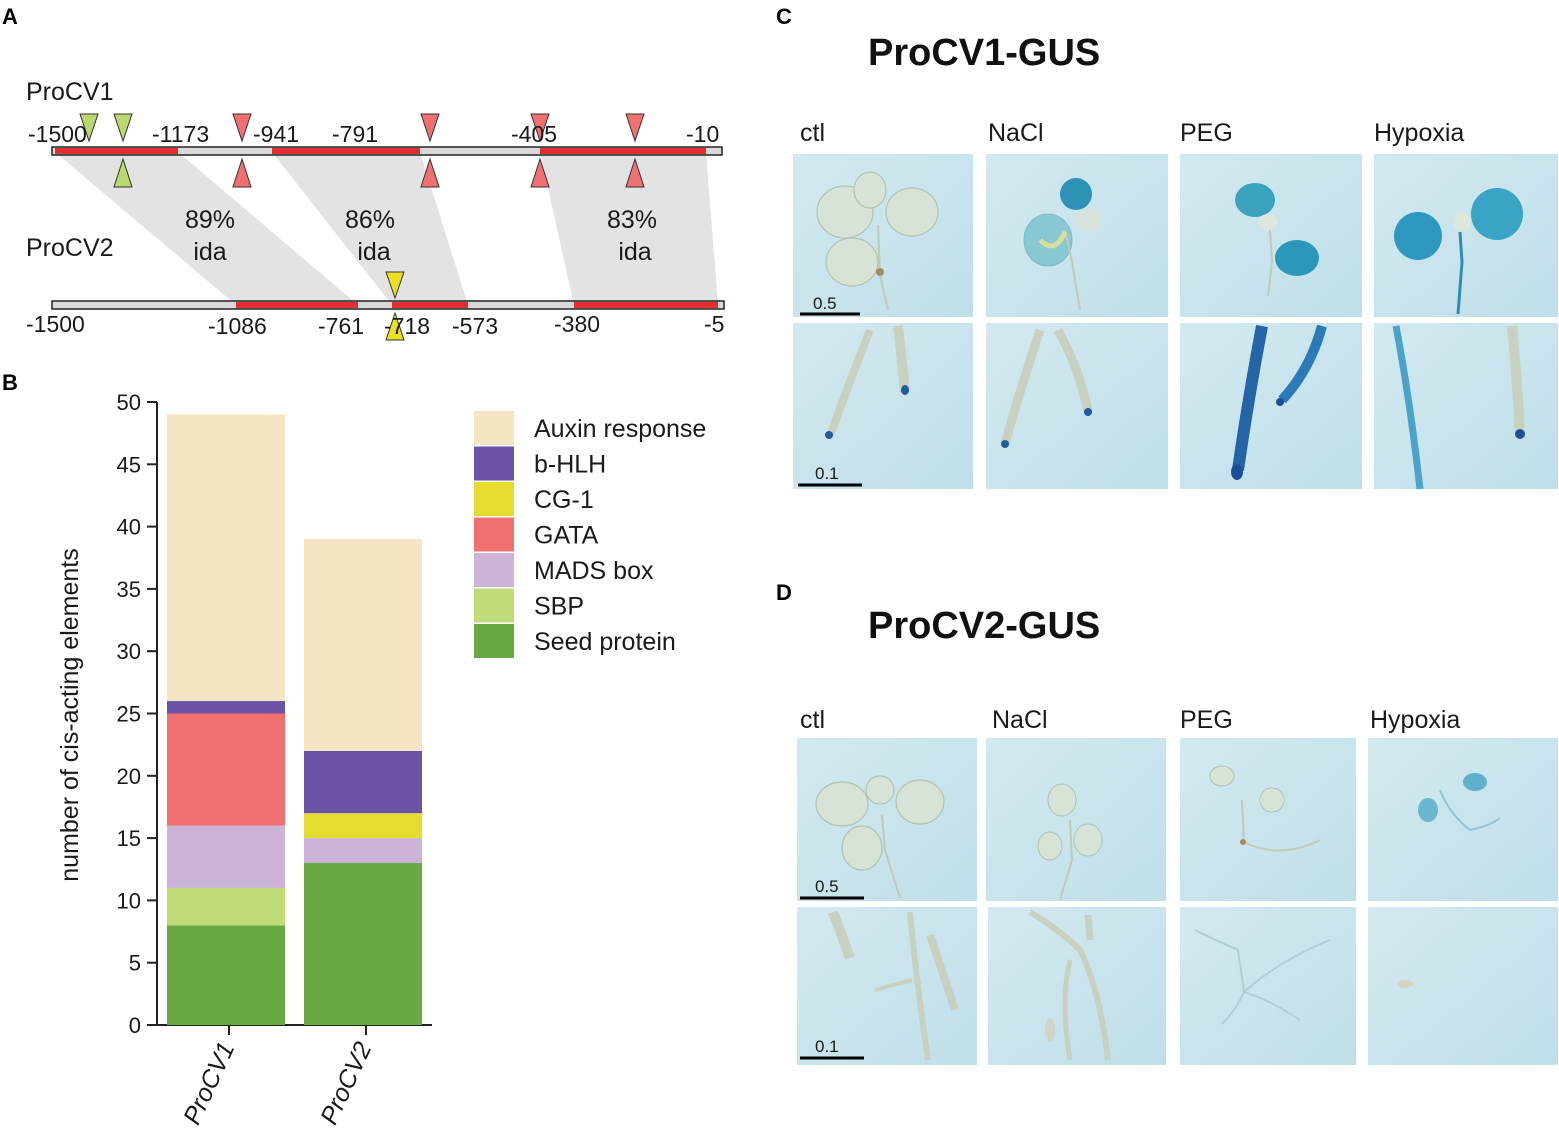  What do you see at coordinates (370, 220) in the screenshot?
I see `identity-percent: 86%` at bounding box center [370, 220].